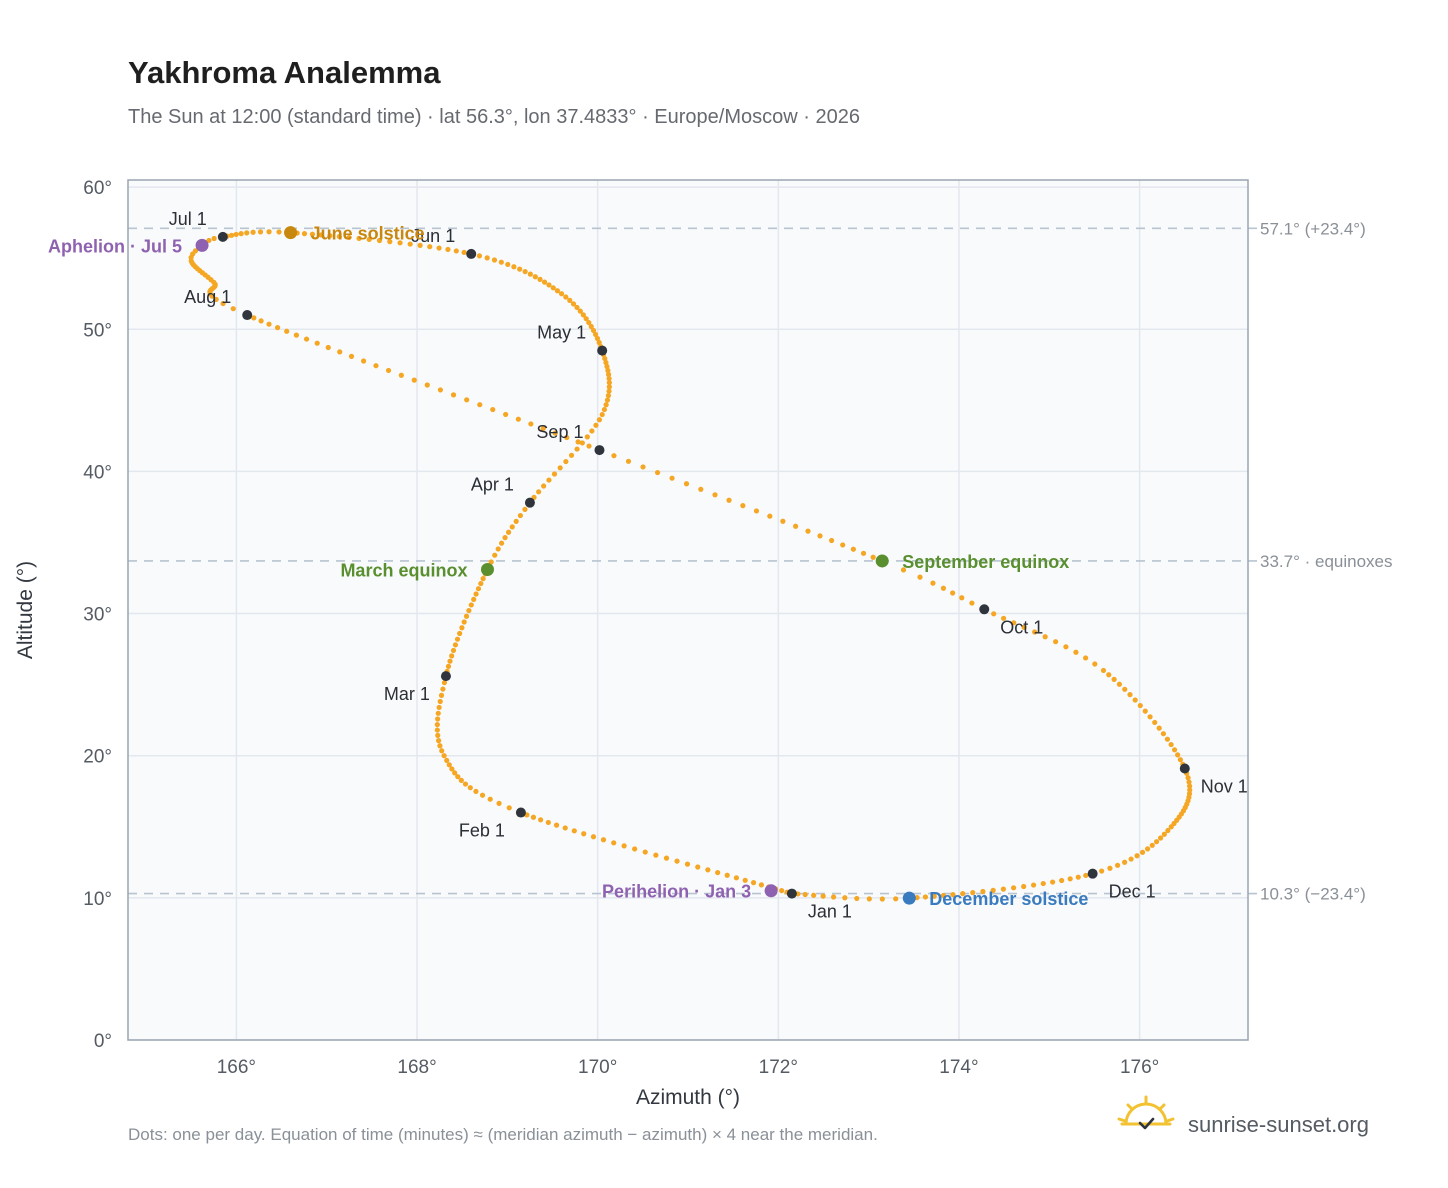 The image size is (1448, 1188). What do you see at coordinates (416, 1067) in the screenshot?
I see `x-tick-label: 168°` at bounding box center [416, 1067].